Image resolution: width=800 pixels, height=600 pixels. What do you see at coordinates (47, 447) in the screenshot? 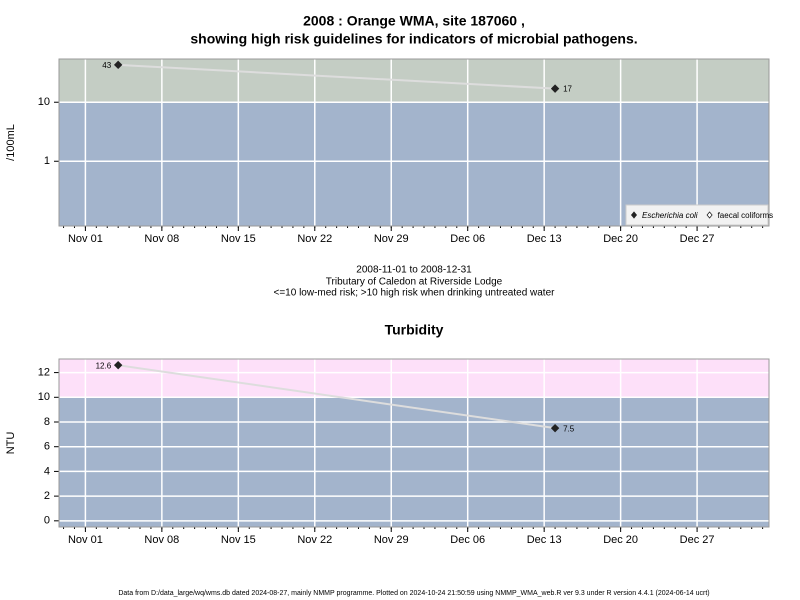
I see `y-tick-label: 6` at bounding box center [47, 447].